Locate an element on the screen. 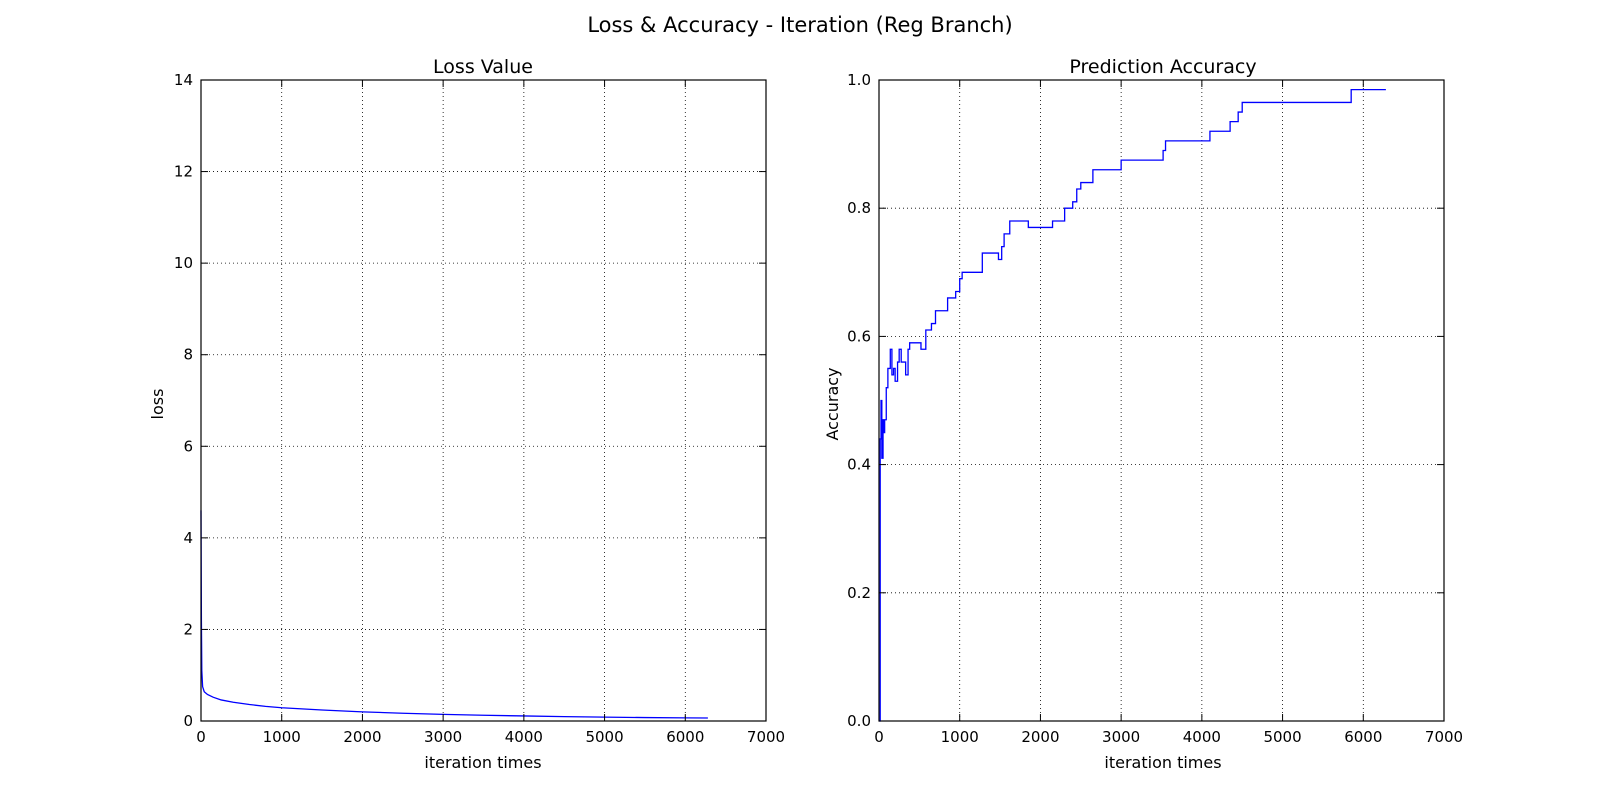 The height and width of the screenshot is (800, 1600). loss-chart-y-tick-label: 0 is located at coordinates (188, 721).